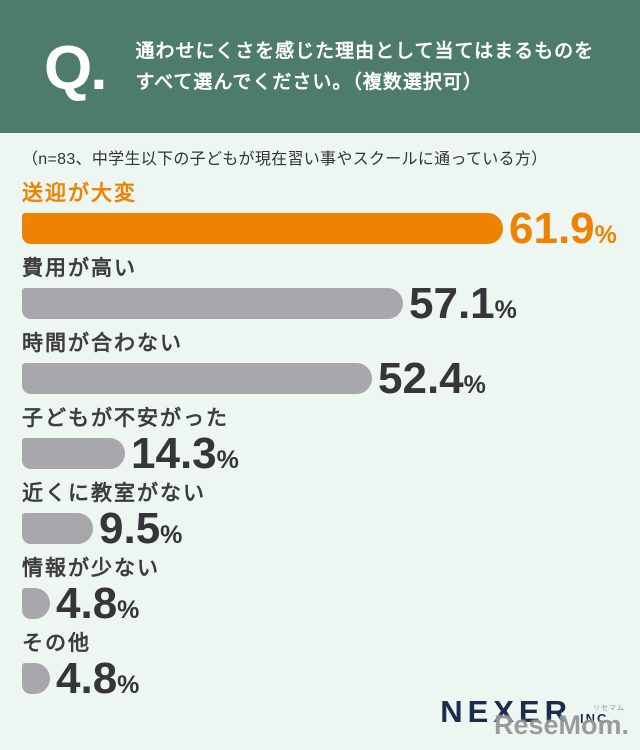  What do you see at coordinates (79, 193) in the screenshot?
I see `bar-label: 送迎が大変` at bounding box center [79, 193].